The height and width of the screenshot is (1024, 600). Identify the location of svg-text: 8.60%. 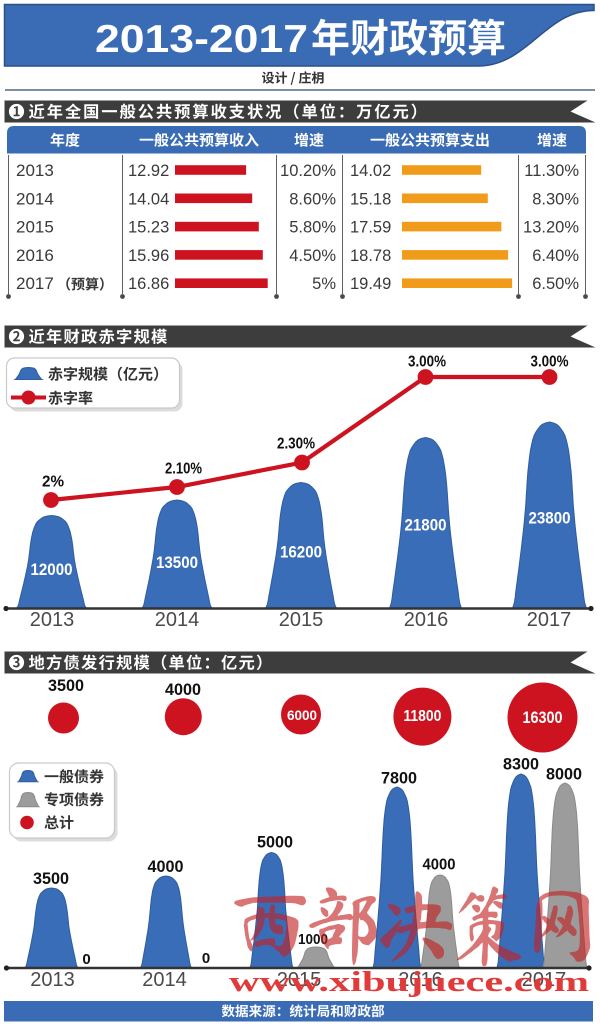
(312, 199).